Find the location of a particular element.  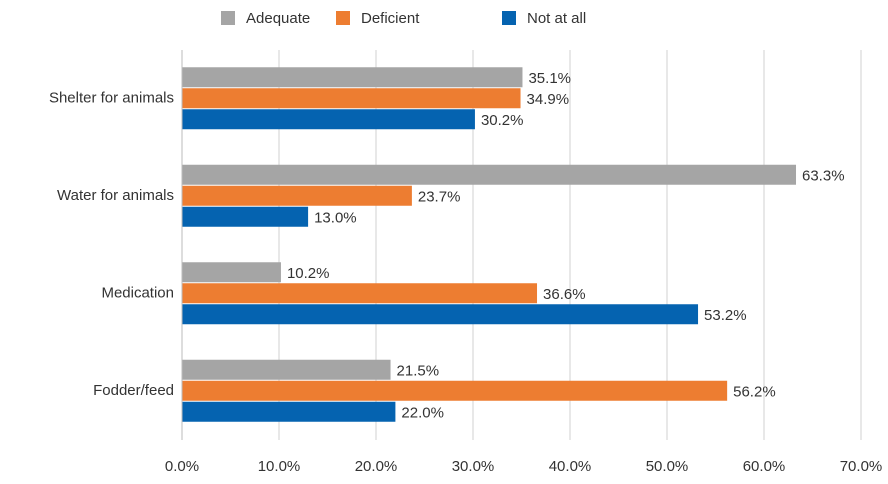

legend-label: Deficient is located at coordinates (390, 18).